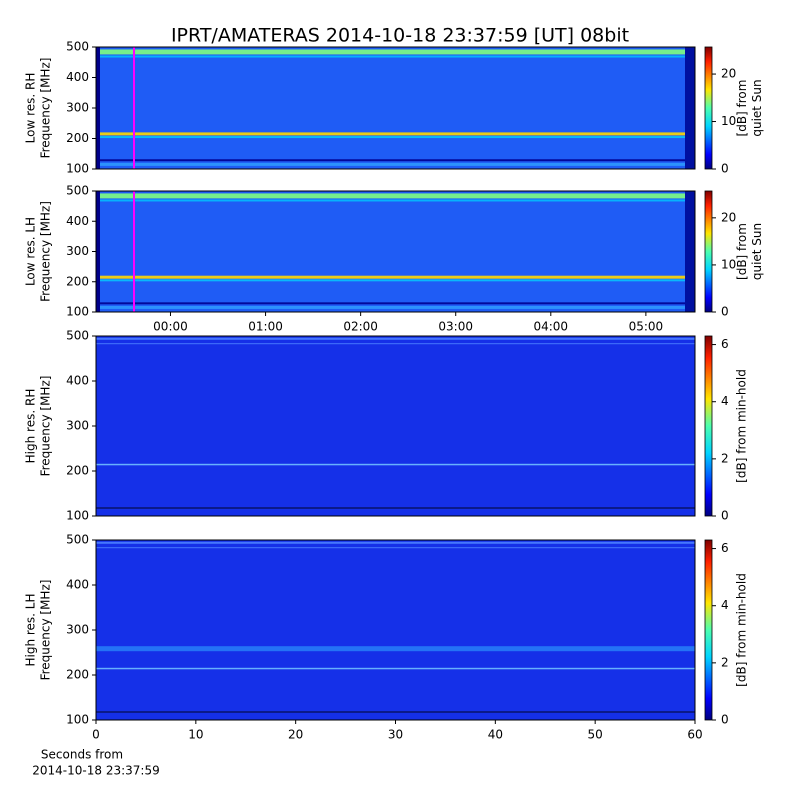 The image size is (800, 800). I want to click on y-axis-label: High res. RH, so click(31, 426).